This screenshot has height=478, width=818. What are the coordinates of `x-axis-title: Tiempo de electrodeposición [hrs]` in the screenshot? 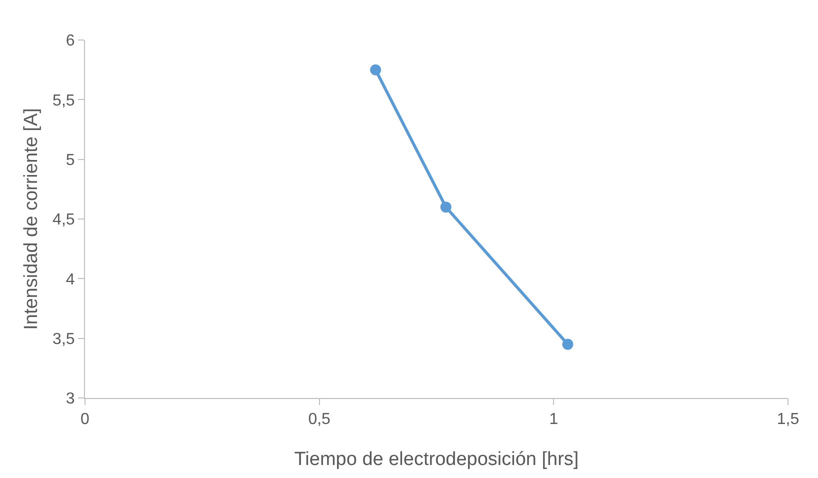 It's located at (436, 459).